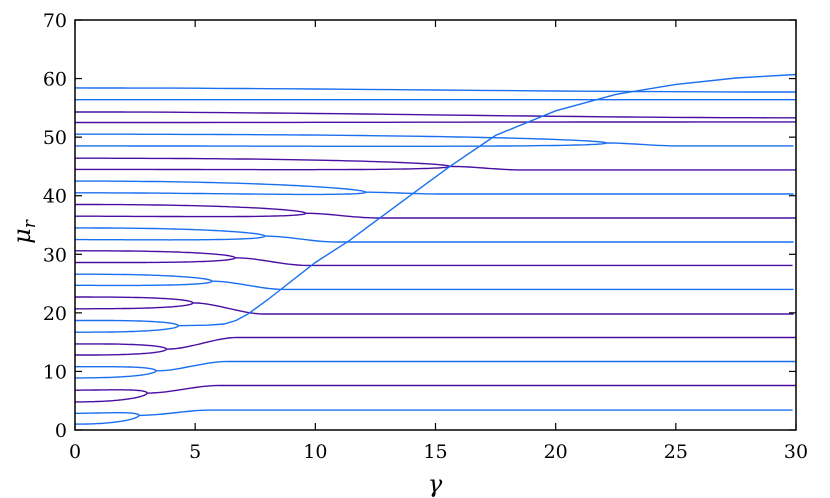 The image size is (830, 498). Describe the element at coordinates (435, 452) in the screenshot. I see `x-tick-label: 15` at that location.